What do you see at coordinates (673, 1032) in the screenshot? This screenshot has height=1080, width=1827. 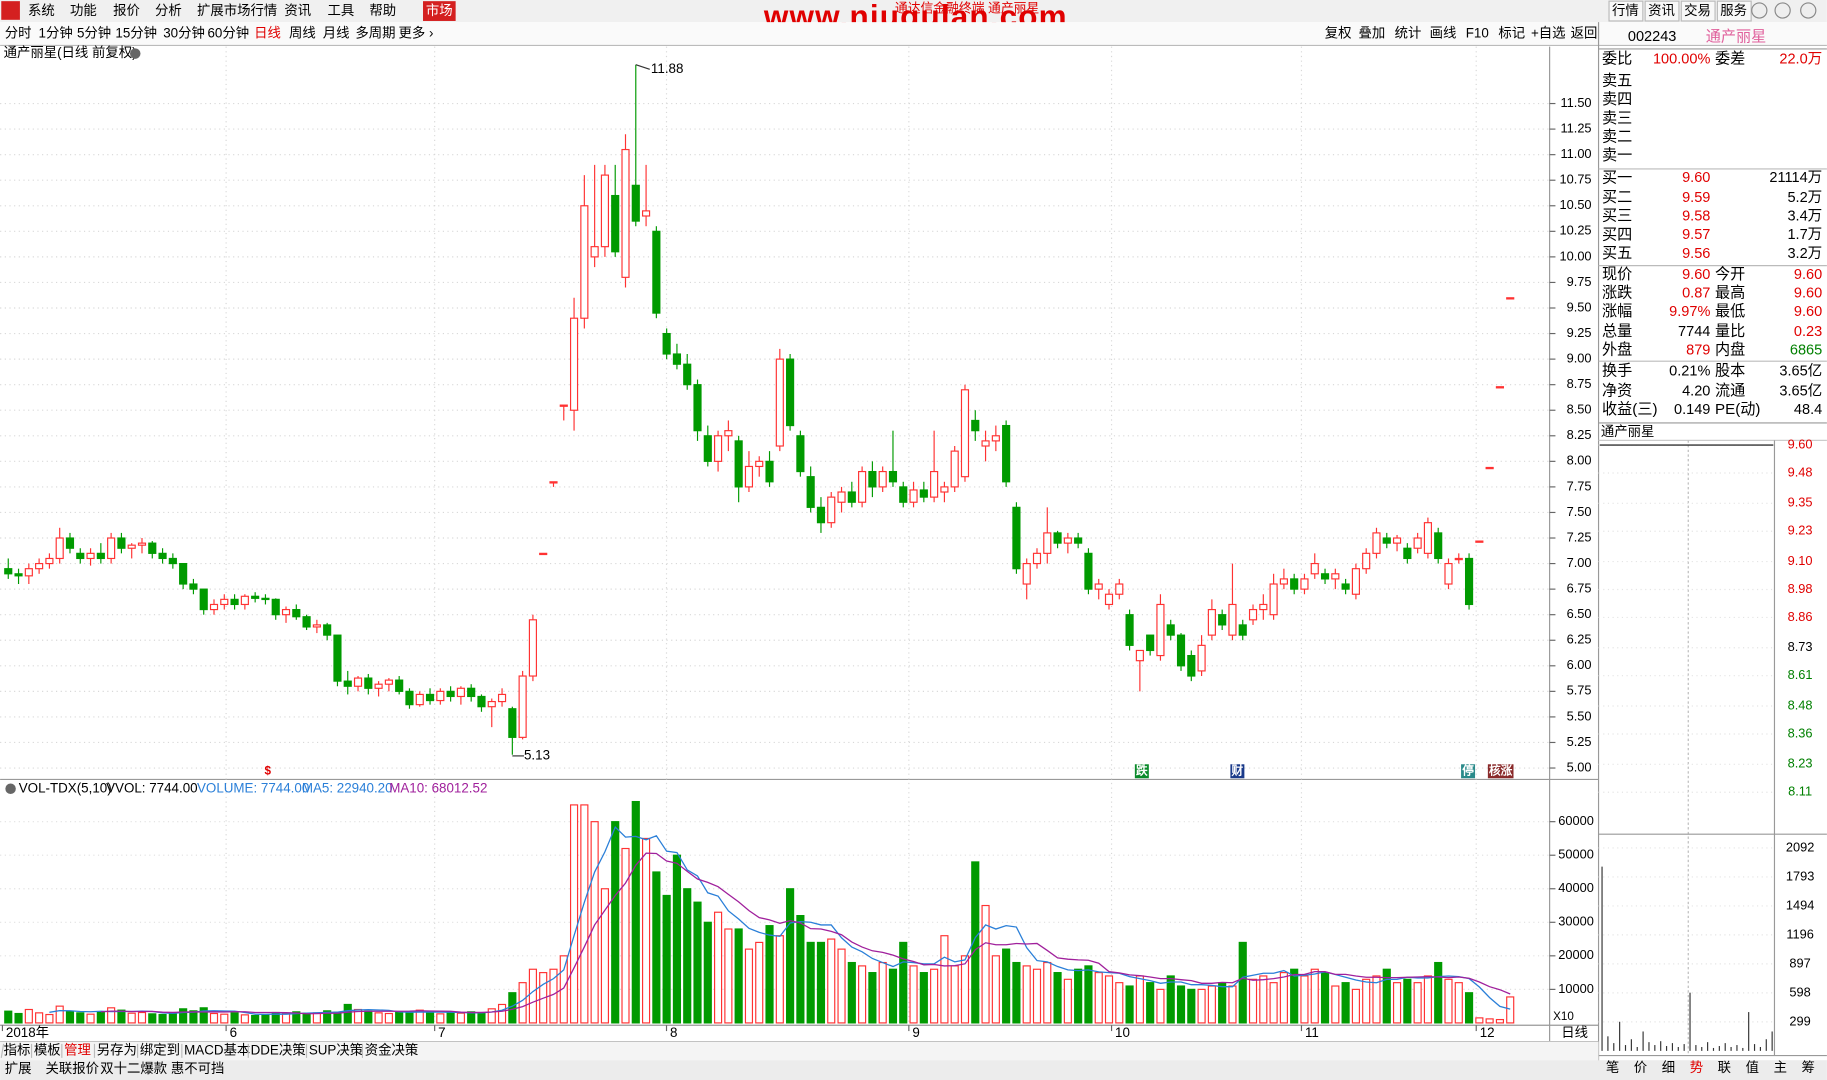 I see `x-tick-label: 8` at bounding box center [673, 1032].